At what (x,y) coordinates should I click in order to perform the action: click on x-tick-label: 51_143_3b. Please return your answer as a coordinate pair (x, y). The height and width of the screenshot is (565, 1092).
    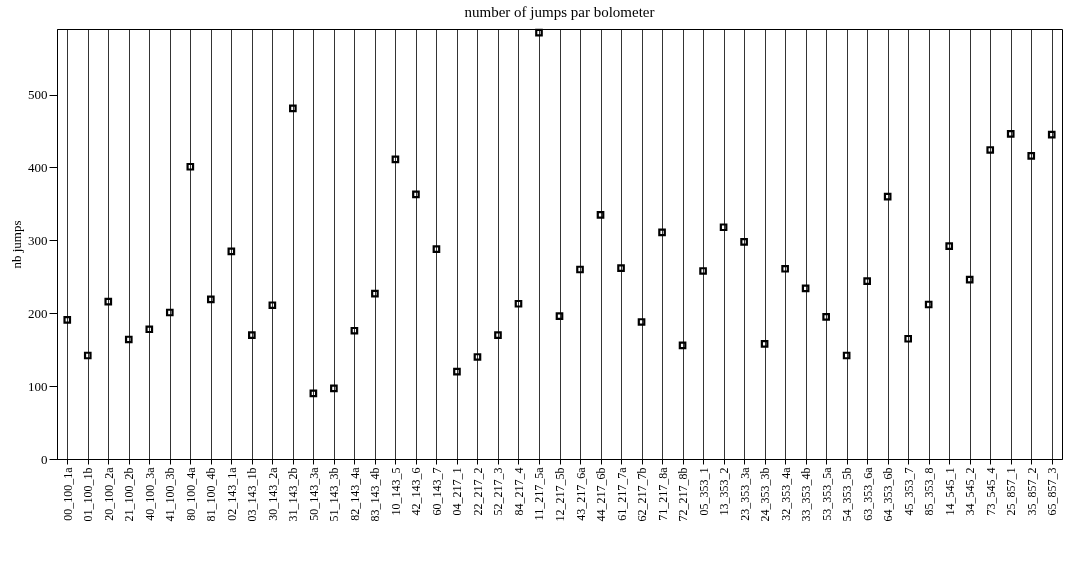
    Looking at the image, I should click on (334, 494).